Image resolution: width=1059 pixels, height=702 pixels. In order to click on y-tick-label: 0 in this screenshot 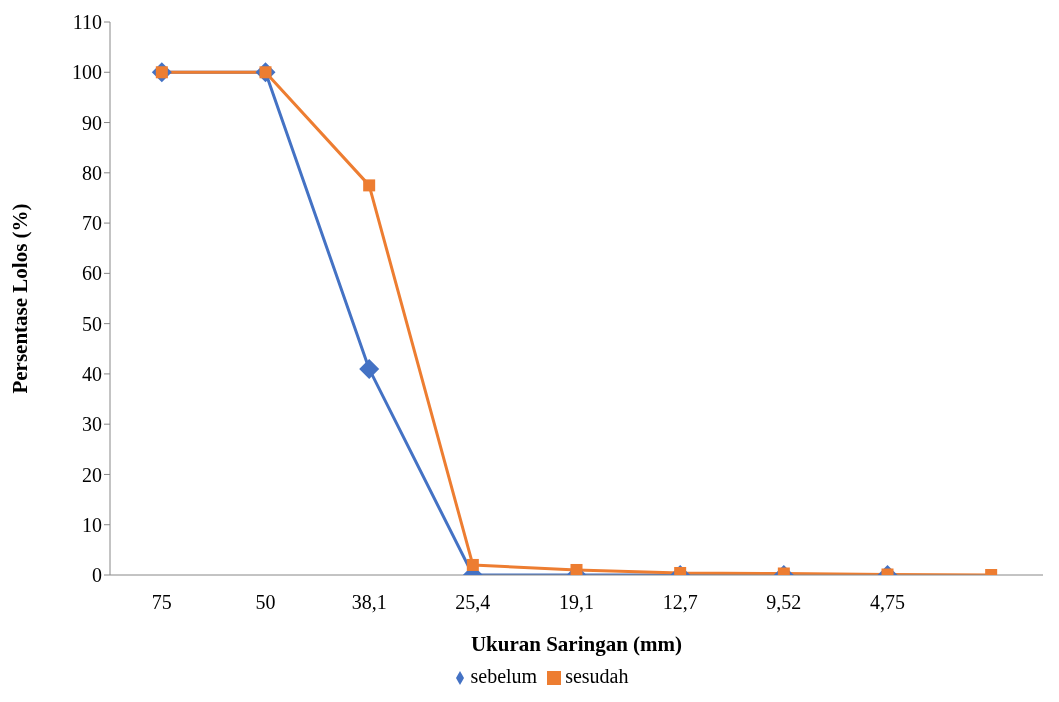, I will do `click(97, 575)`.